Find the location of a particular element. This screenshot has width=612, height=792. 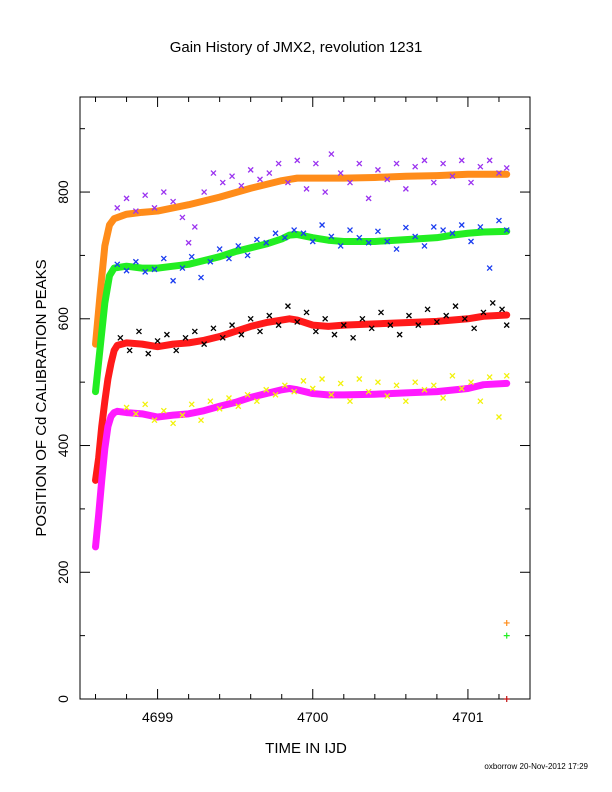

series-line is located at coordinates (301, 311).